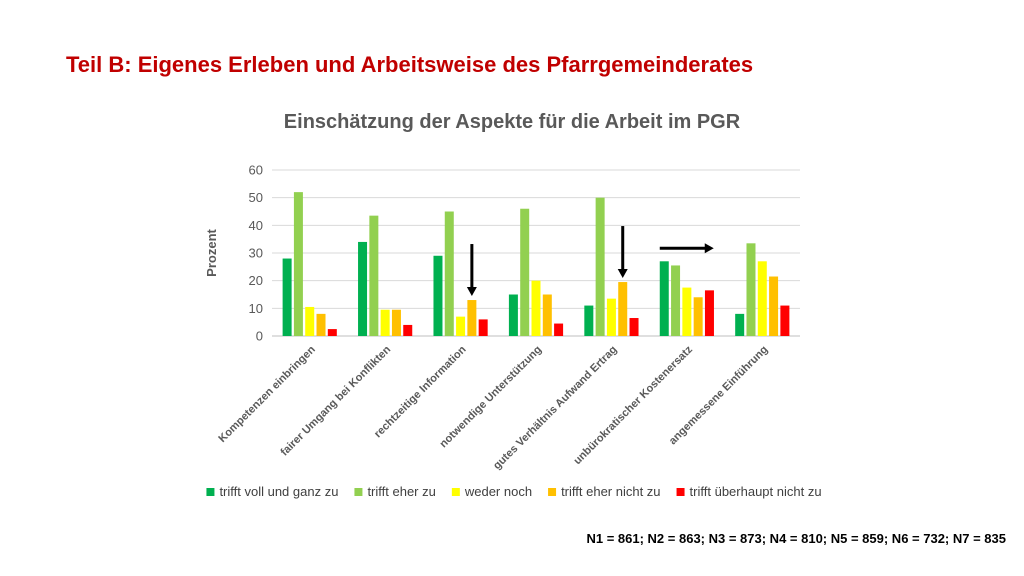  I want to click on legend-item: trifft voll und ganz zu, so click(272, 491).